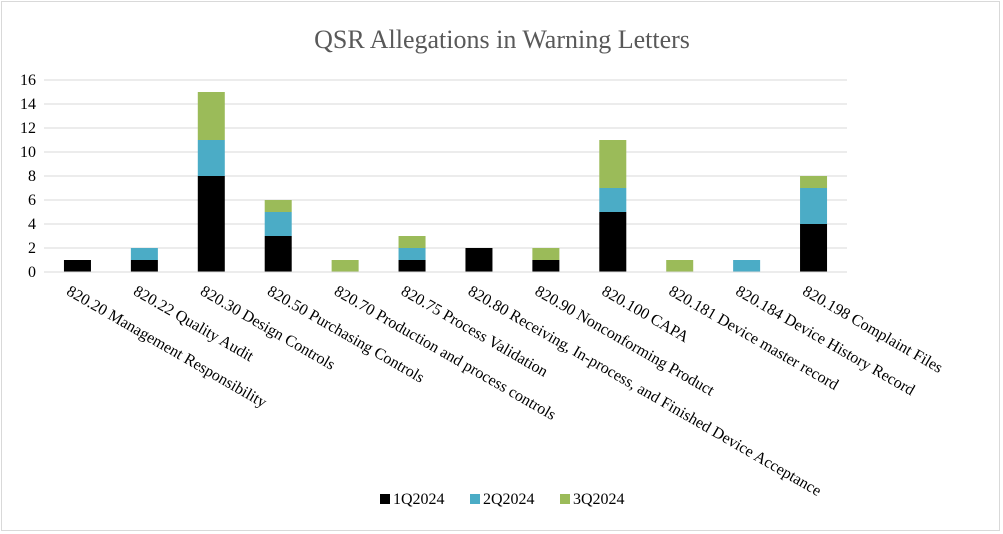 The image size is (1003, 534). I want to click on y-tick-label: 14, so click(28, 104).